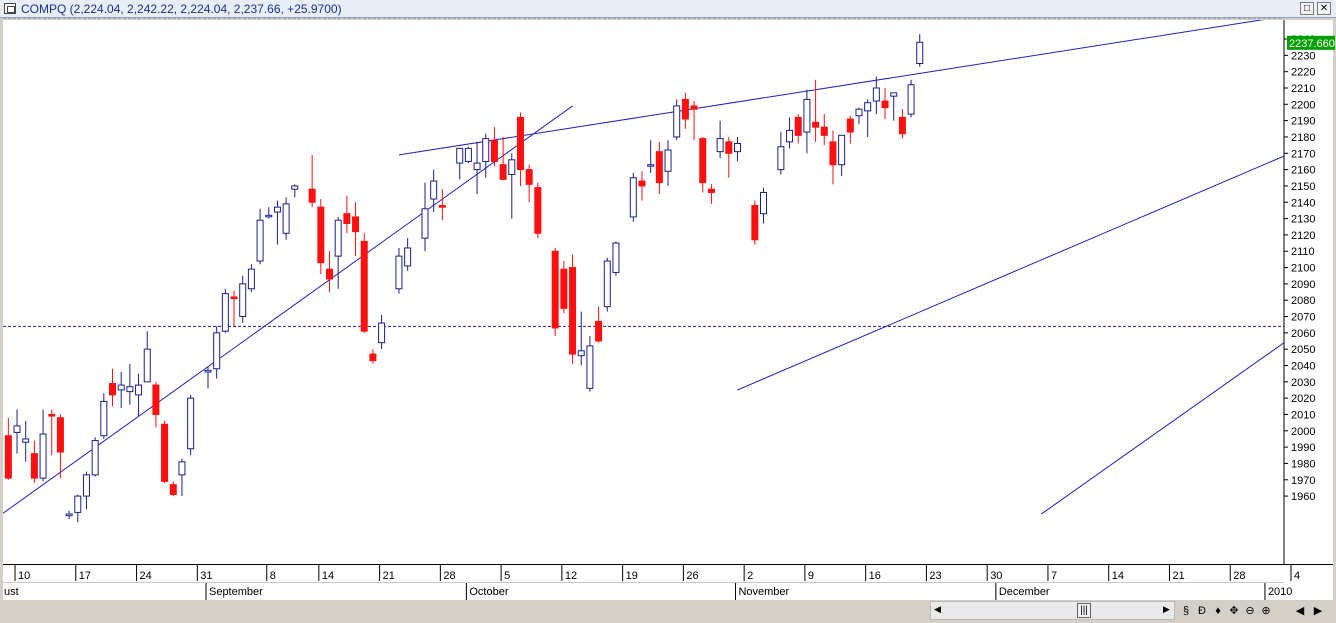 Image resolution: width=1336 pixels, height=623 pixels. I want to click on y-tick-label: 2070, so click(1303, 318).